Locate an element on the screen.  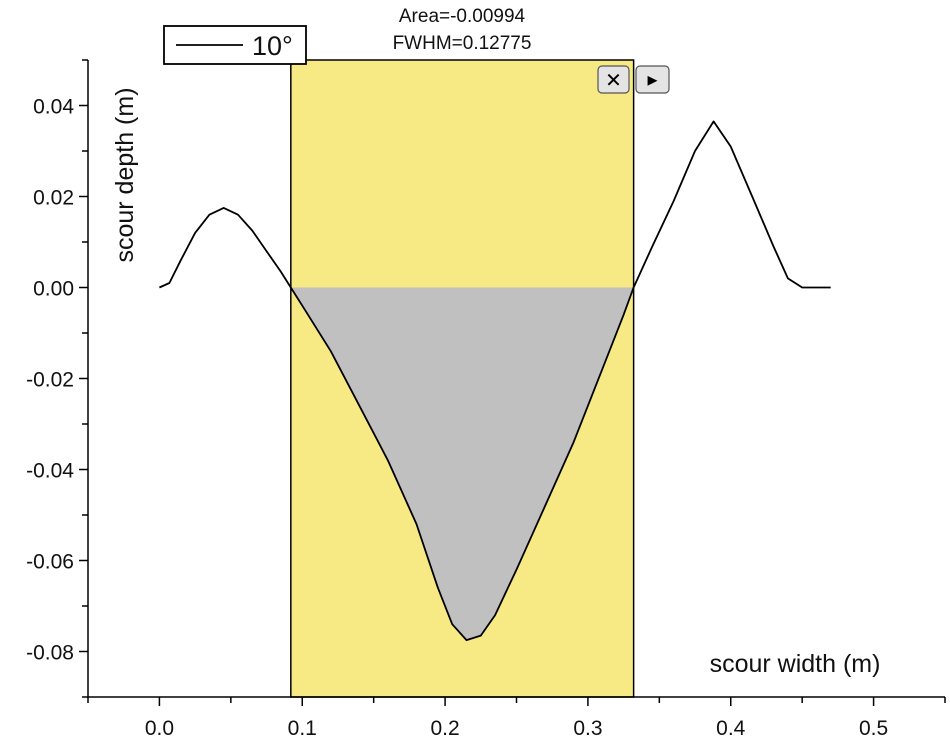
y-tick-label: -0.02 is located at coordinates (50, 380).